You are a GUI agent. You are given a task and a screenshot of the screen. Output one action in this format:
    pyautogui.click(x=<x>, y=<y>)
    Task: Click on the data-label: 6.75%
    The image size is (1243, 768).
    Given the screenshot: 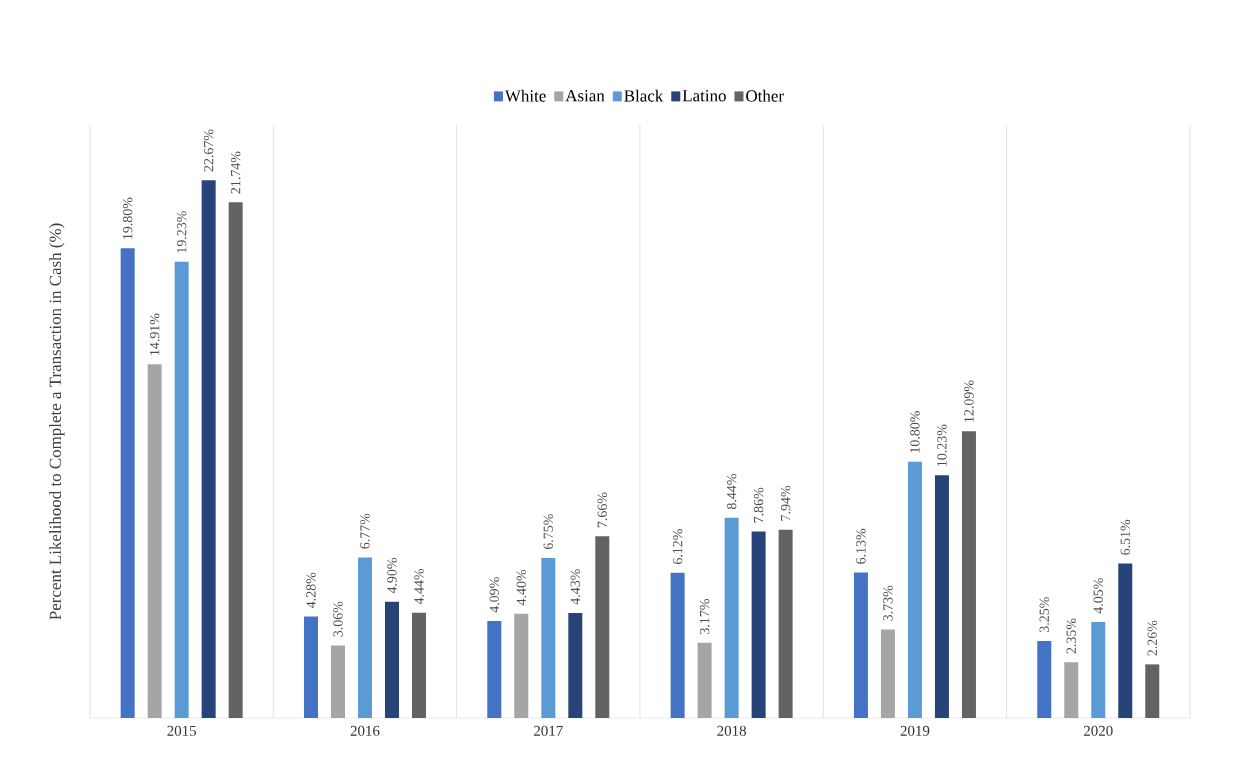 What is the action you would take?
    pyautogui.click(x=548, y=532)
    